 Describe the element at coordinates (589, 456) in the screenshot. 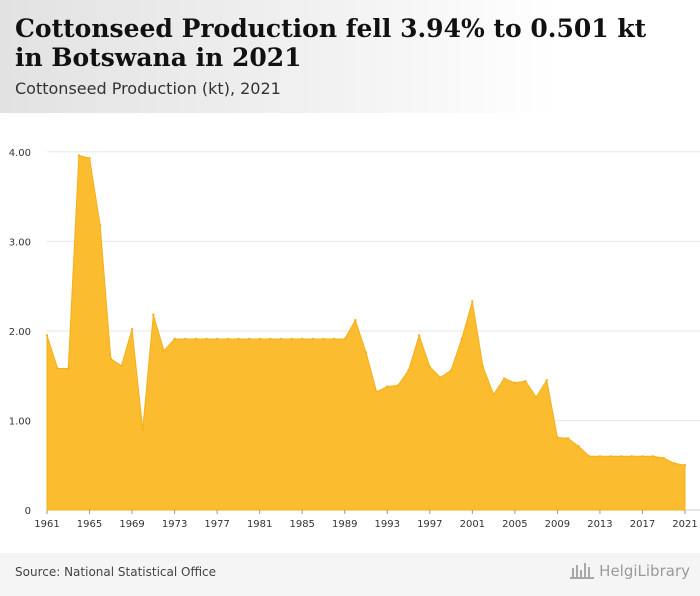

I see `data-point-2012` at that location.